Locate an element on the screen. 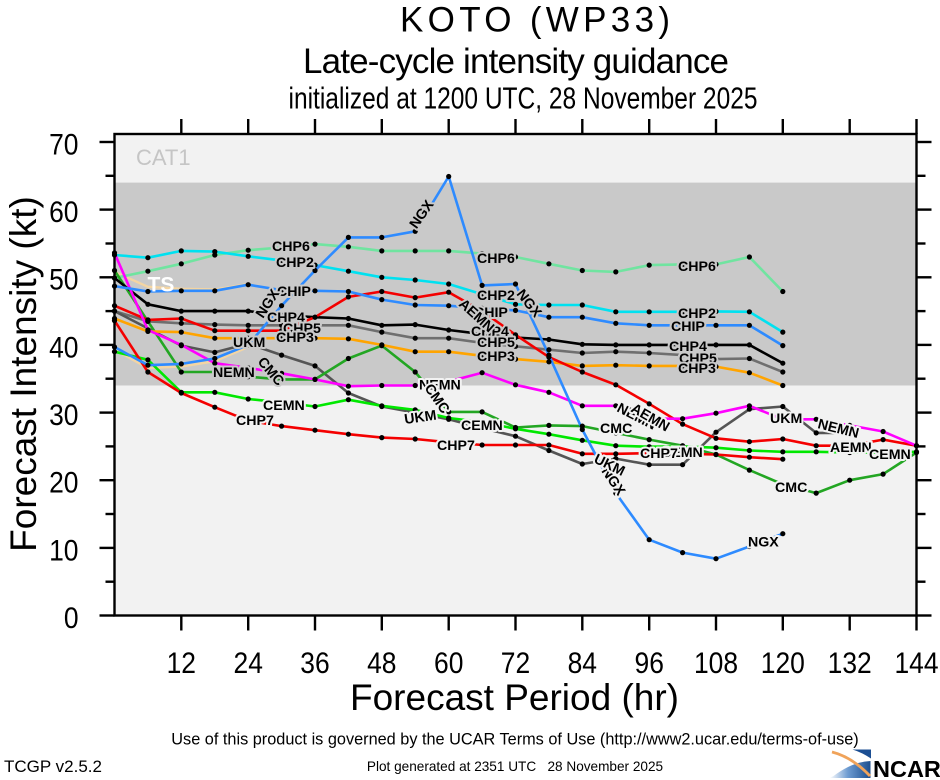  svg-text: 30 is located at coordinates (63, 415).